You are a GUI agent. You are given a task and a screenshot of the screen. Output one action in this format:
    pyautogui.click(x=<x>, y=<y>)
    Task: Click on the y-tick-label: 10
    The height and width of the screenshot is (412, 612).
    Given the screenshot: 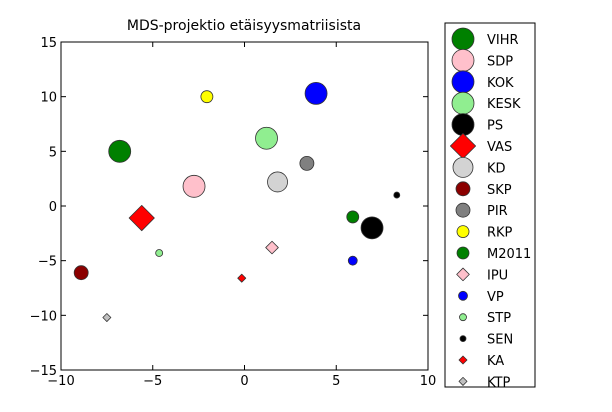 What is the action you would take?
    pyautogui.click(x=48, y=98)
    